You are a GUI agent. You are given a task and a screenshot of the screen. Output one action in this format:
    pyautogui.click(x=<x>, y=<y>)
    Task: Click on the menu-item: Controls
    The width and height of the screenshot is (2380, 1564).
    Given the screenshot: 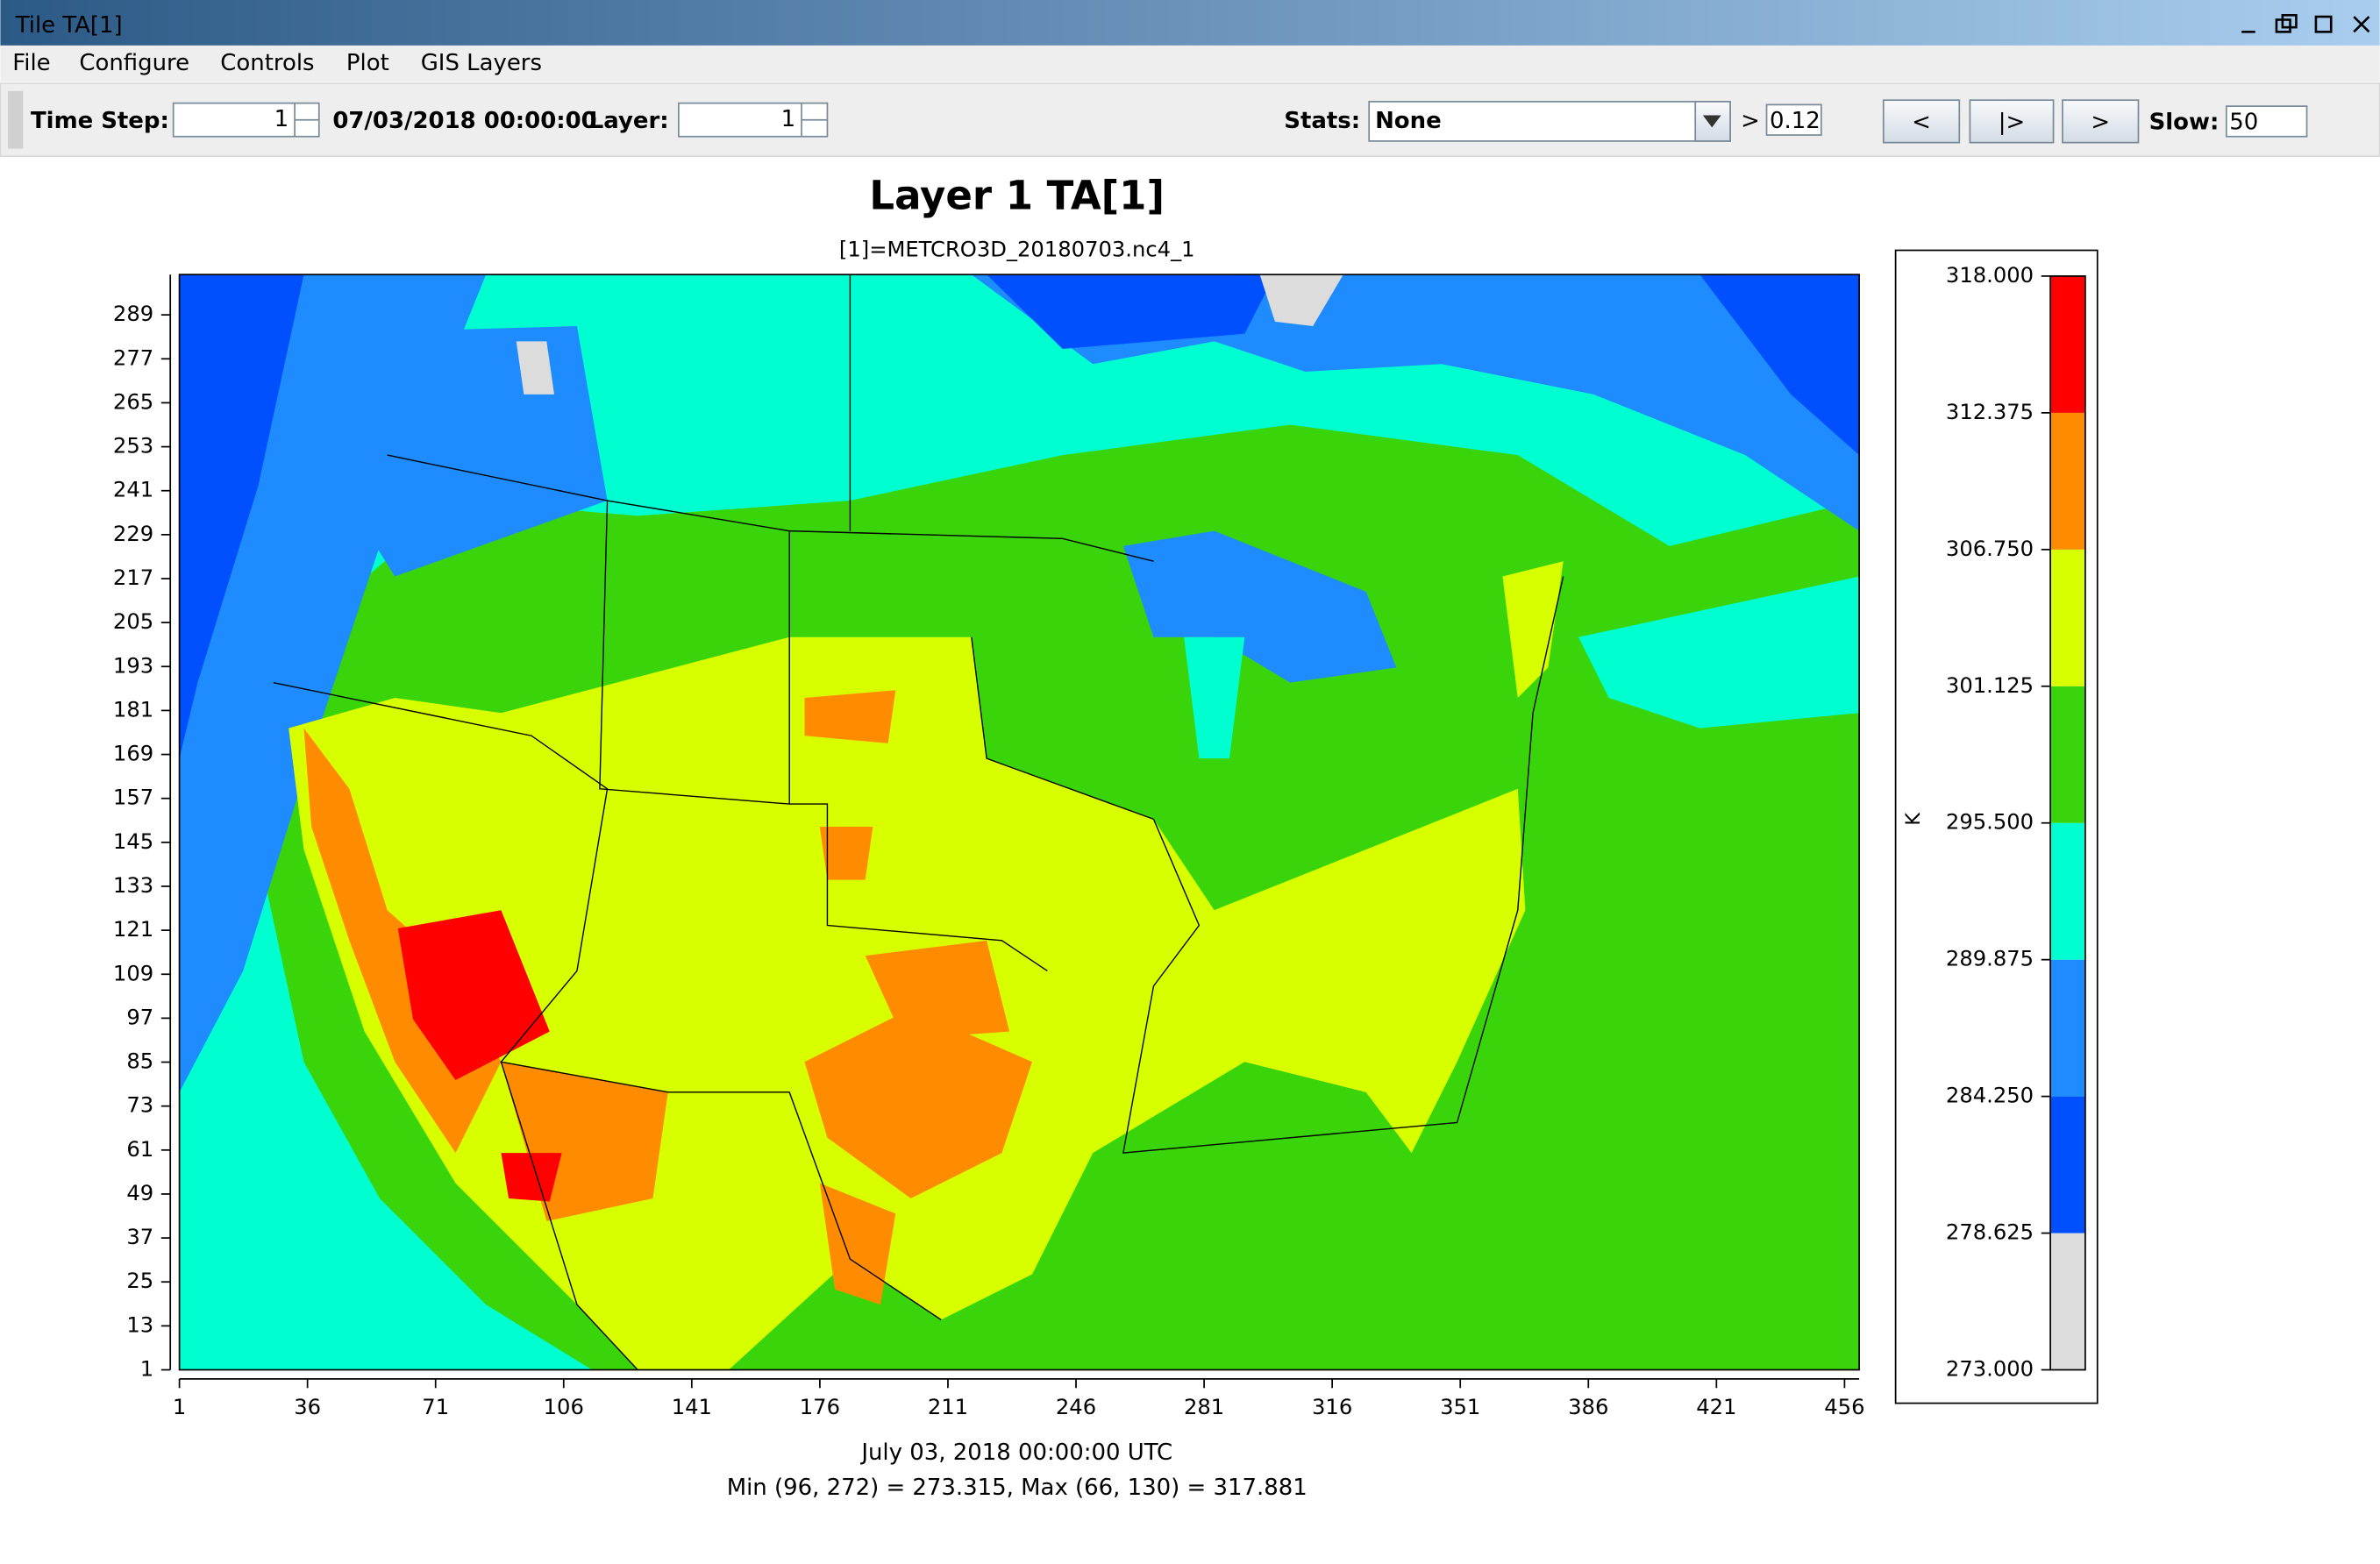 What is the action you would take?
    pyautogui.click(x=267, y=63)
    